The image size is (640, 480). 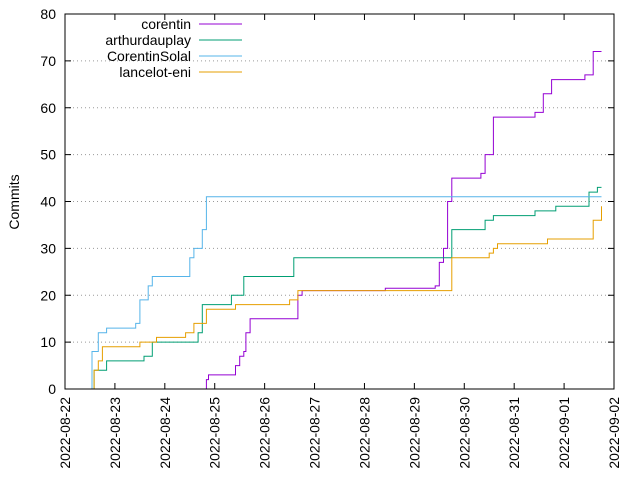 I want to click on x-tick-label: 2022-08-29, so click(x=414, y=433).